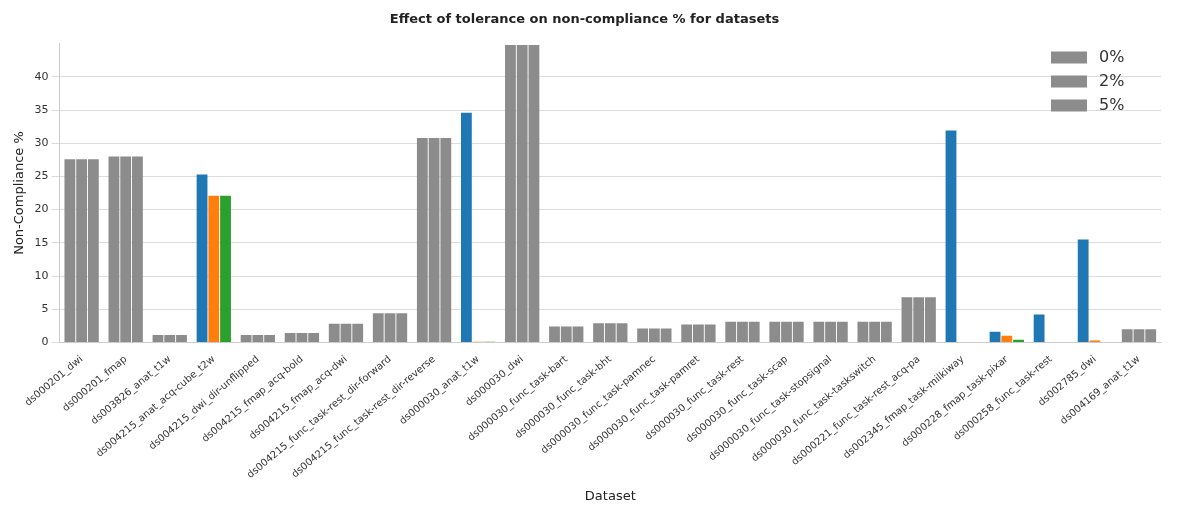 The height and width of the screenshot is (516, 1189). Describe the element at coordinates (41, 209) in the screenshot. I see `y-tick-label: 20` at that location.